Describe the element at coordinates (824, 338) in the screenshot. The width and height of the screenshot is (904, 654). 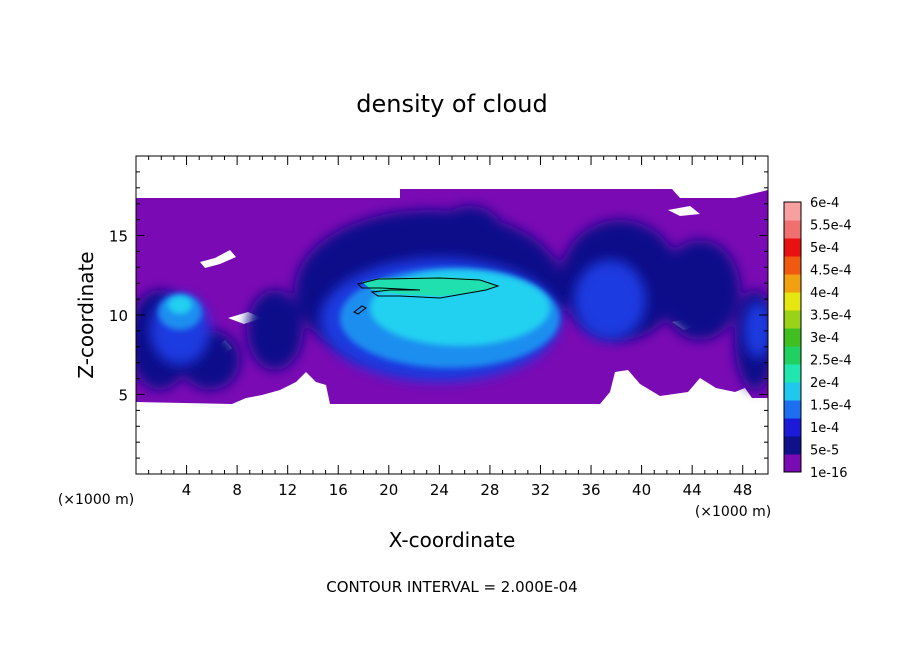
I see `legend-label: 3e-4` at that location.